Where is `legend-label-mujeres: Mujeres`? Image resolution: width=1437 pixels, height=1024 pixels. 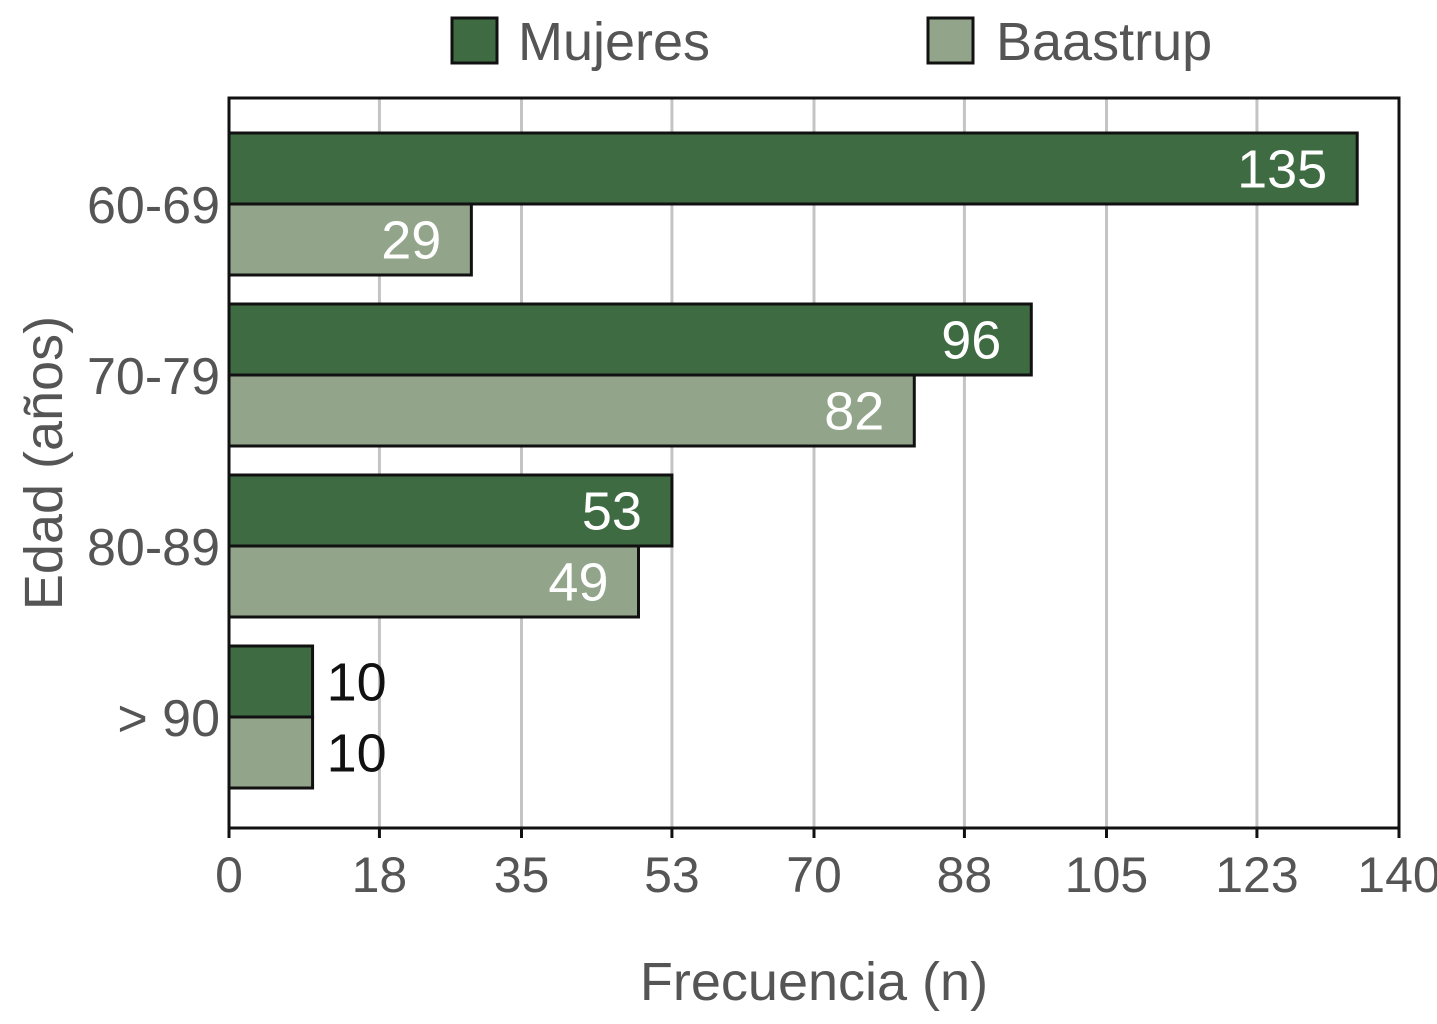 legend-label-mujeres: Mujeres is located at coordinates (614, 42).